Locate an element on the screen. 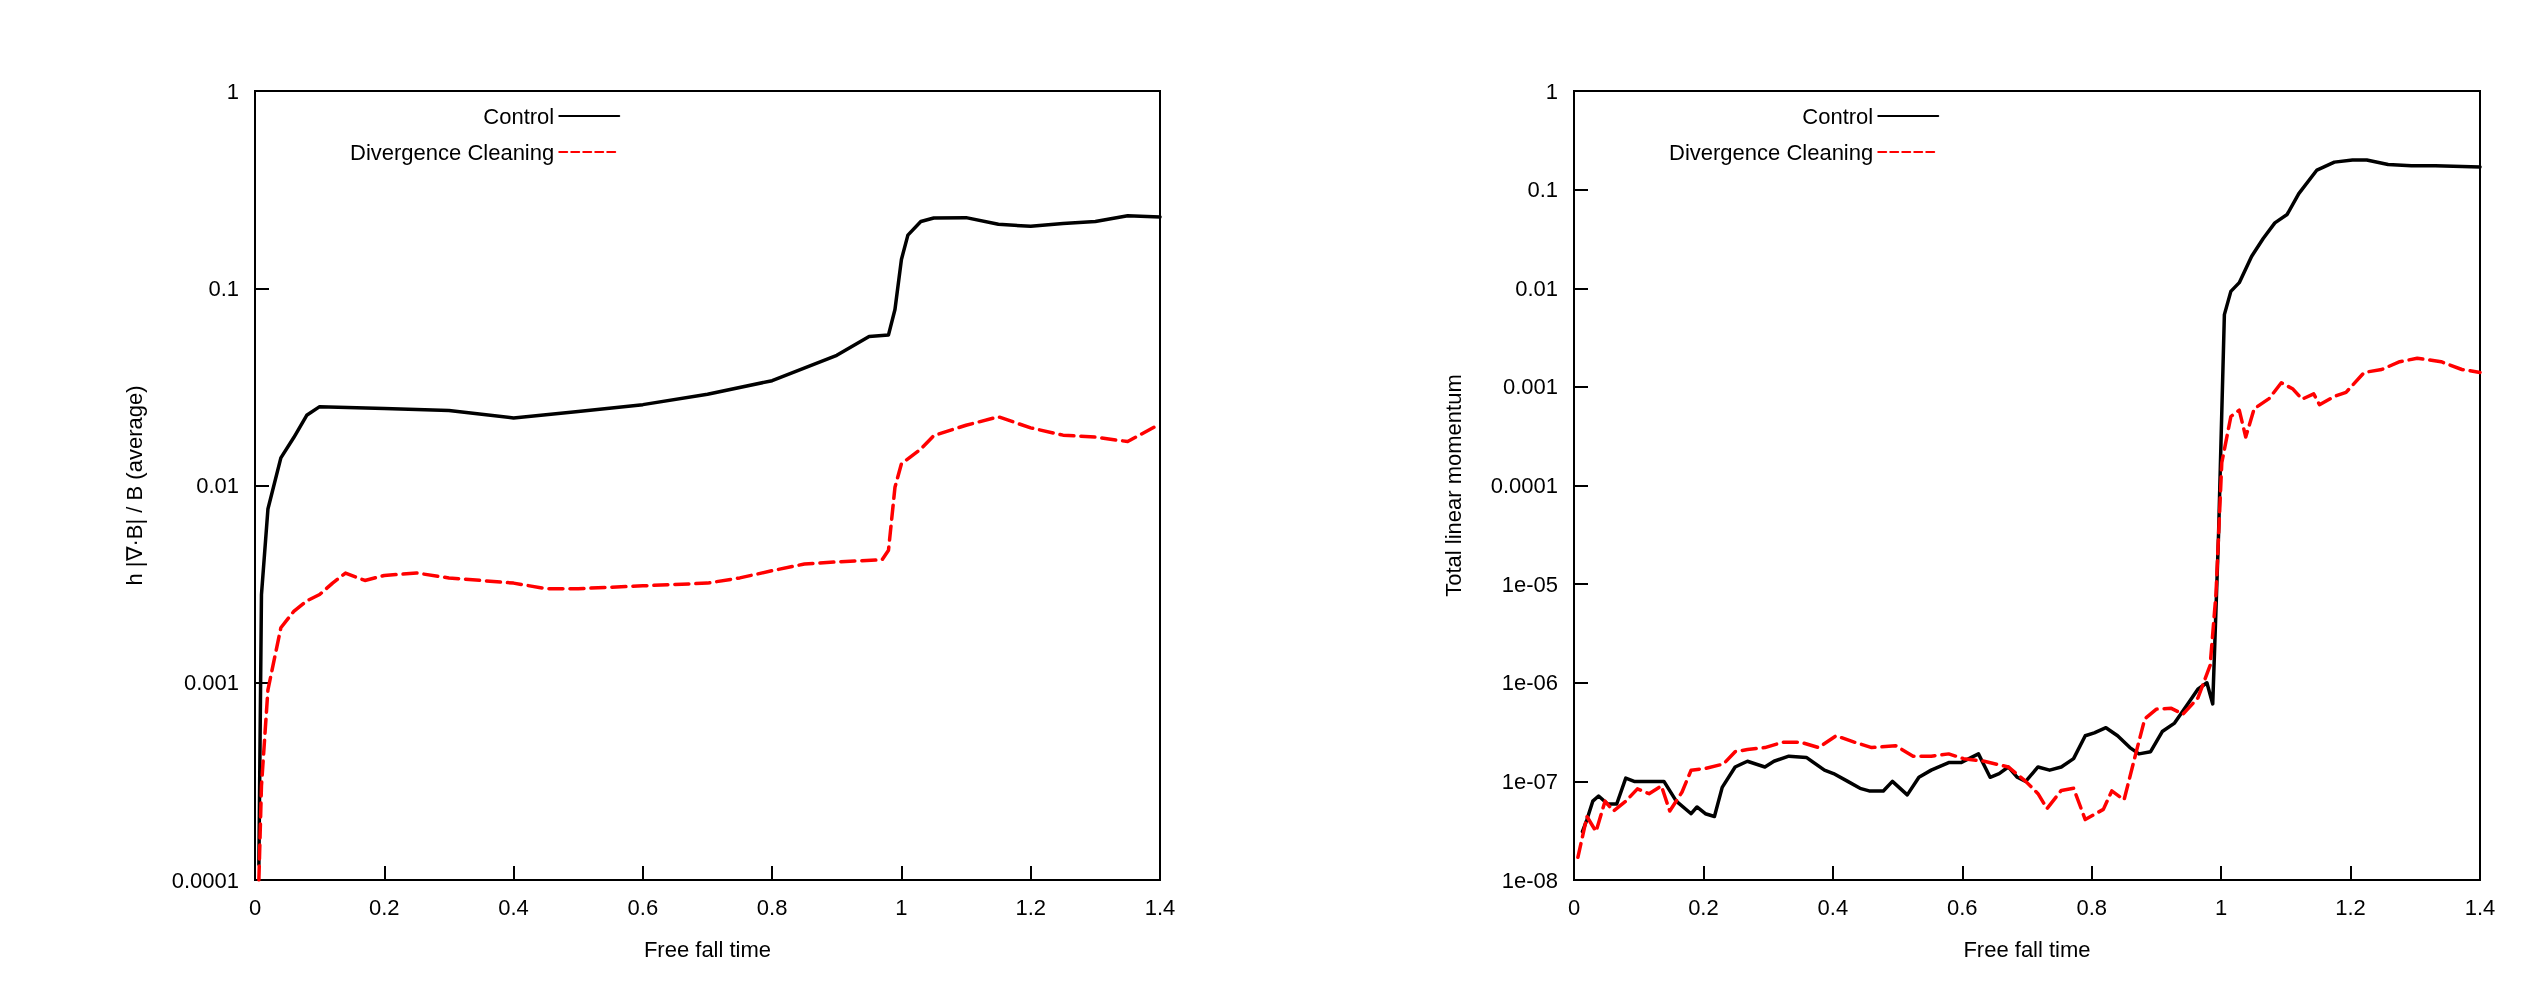  y-tick-label: 1e-05 is located at coordinates (1529, 584).